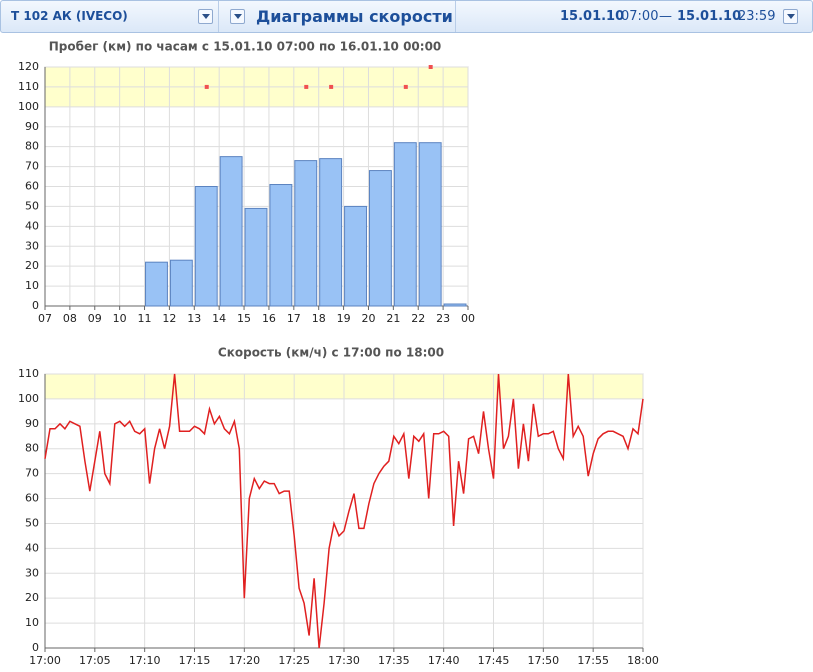 This screenshot has width=813, height=672. Describe the element at coordinates (543, 660) in the screenshot. I see `x-tick-label: 17:50` at that location.